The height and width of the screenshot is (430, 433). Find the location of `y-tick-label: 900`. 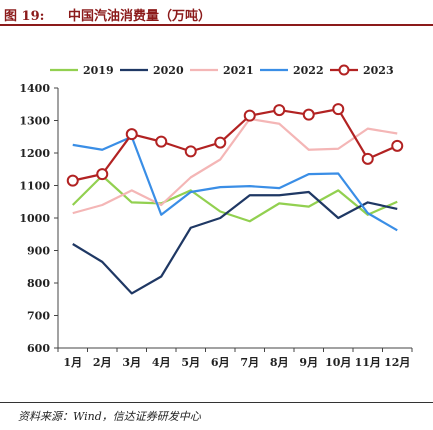

y-tick-label: 900 is located at coordinates (38, 251).